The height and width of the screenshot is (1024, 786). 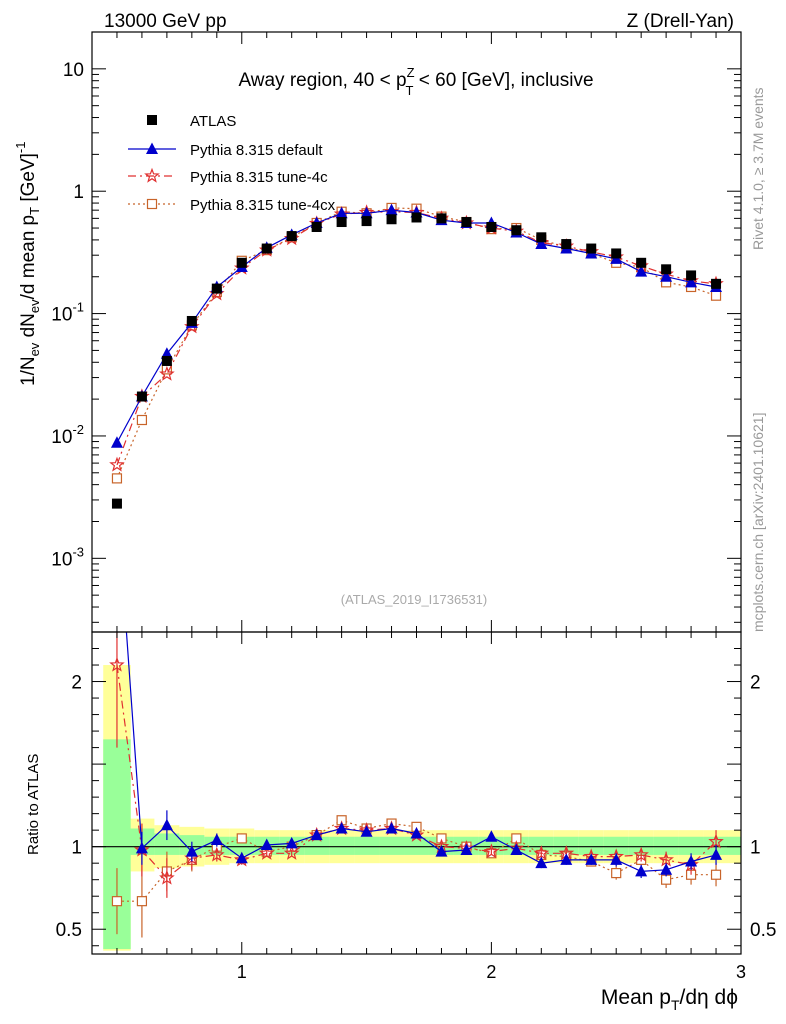 What do you see at coordinates (152, 204) in the screenshot?
I see `legend-marker-tune4cx` at bounding box center [152, 204].